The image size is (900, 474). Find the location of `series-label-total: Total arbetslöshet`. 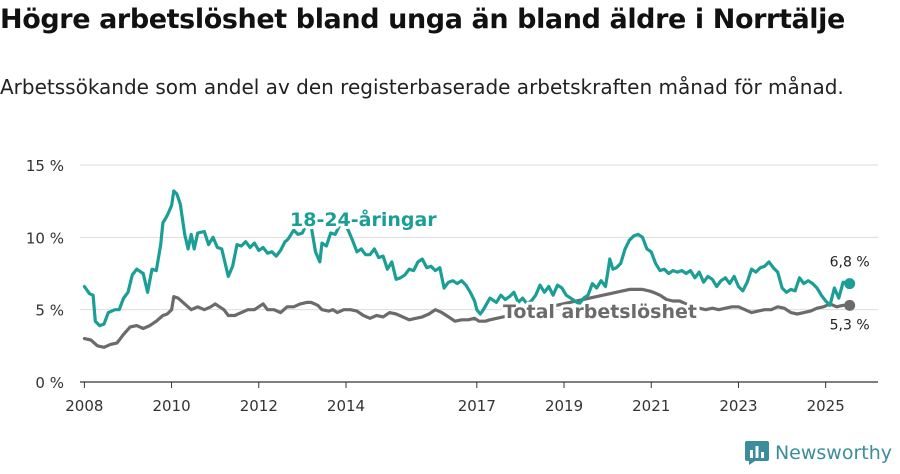

series-label-total: Total arbetslöshet is located at coordinates (600, 312).